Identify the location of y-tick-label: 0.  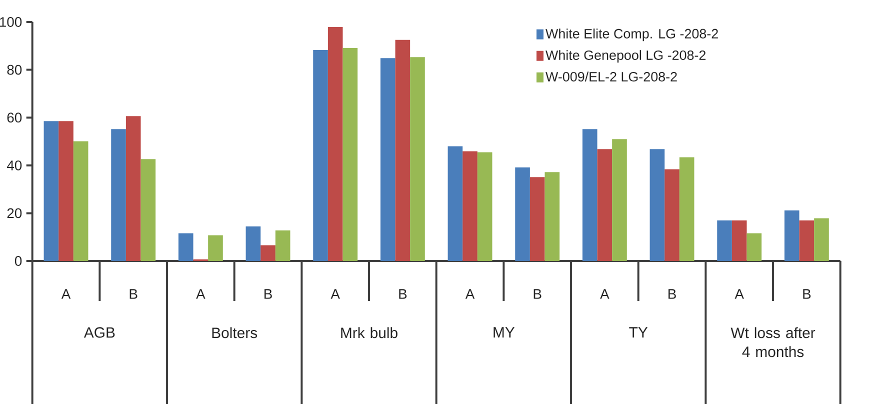
(18, 261).